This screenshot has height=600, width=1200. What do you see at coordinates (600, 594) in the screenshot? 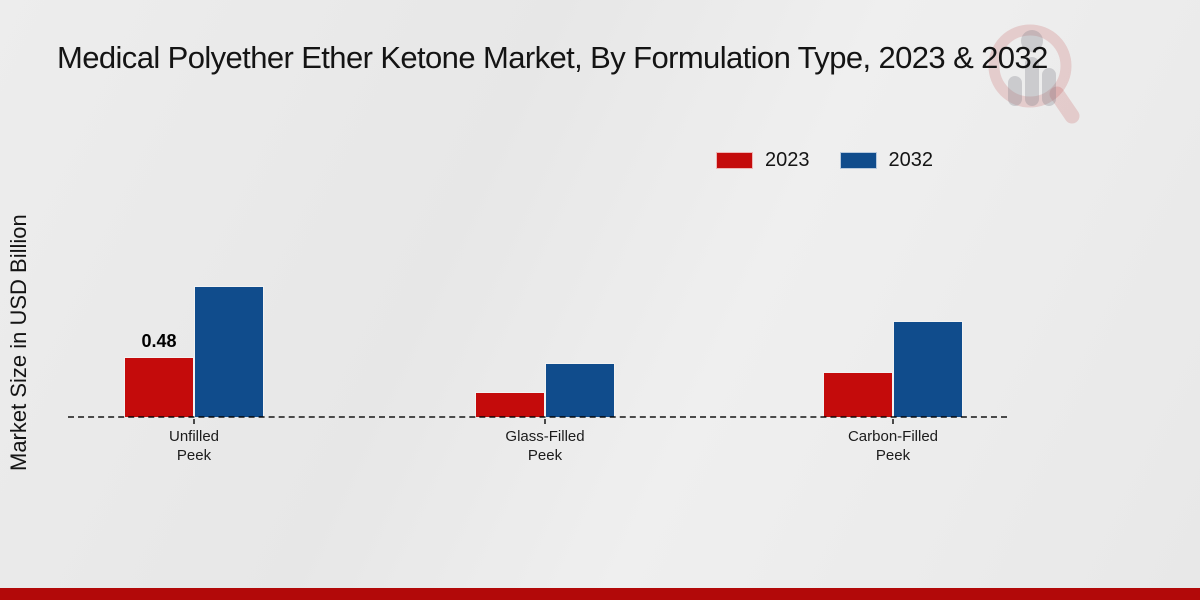
I see `footer-accent-bar` at bounding box center [600, 594].